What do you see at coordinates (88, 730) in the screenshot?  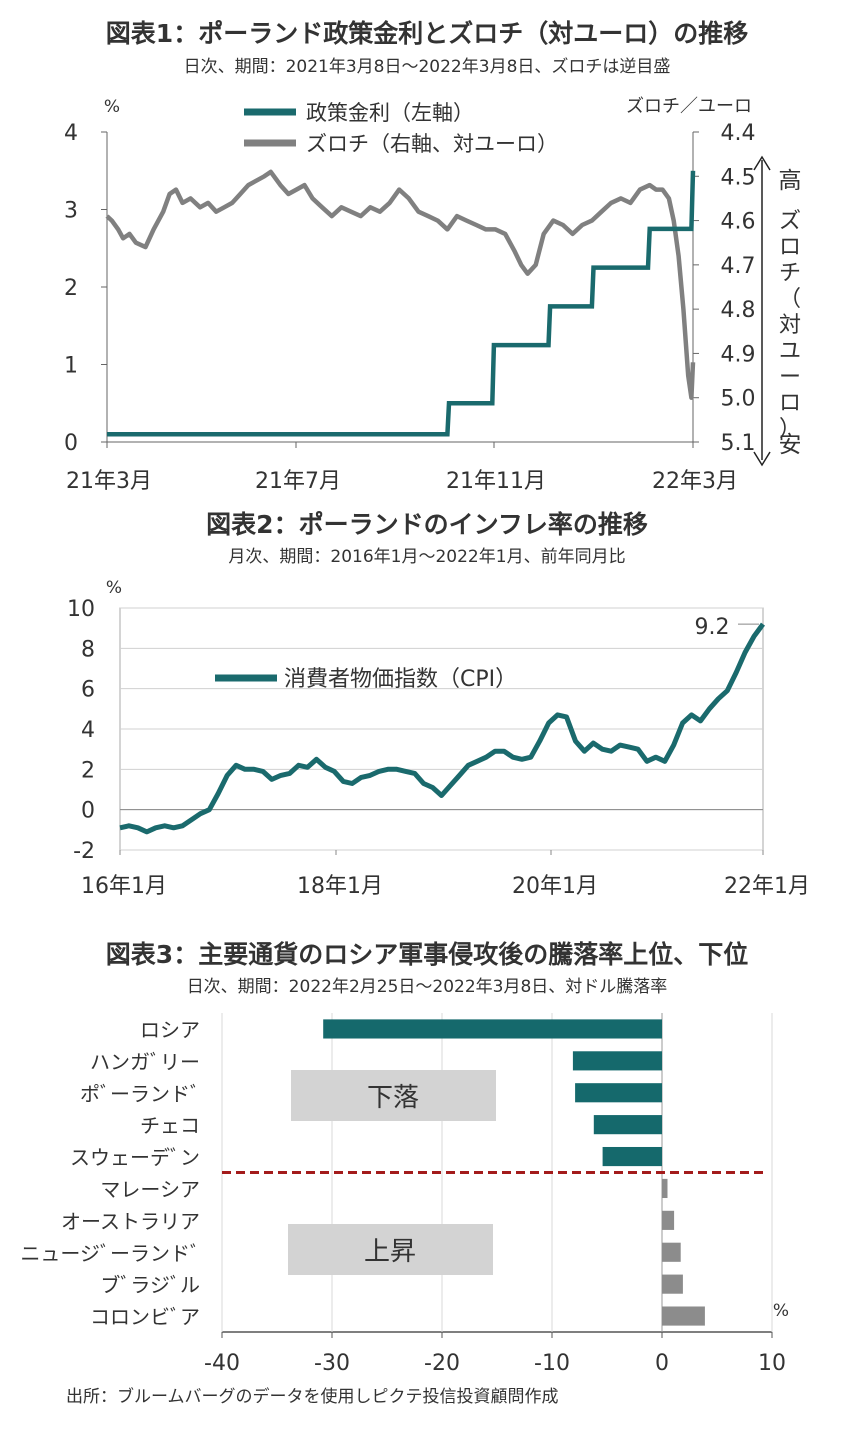 I see `y-tick-label: 4` at bounding box center [88, 730].